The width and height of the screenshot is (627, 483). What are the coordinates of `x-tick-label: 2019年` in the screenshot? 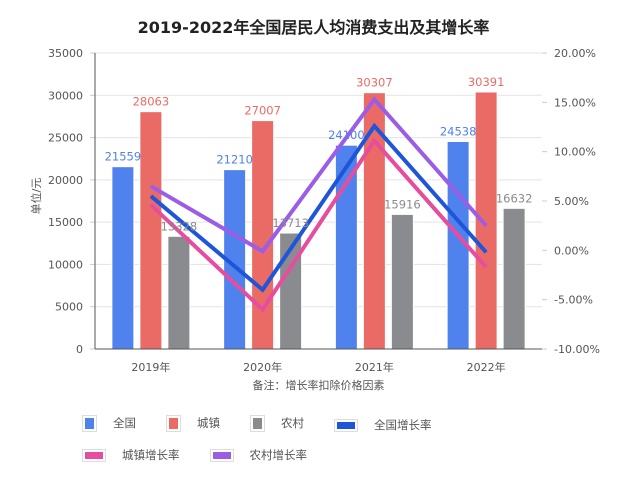 It's located at (150, 367).